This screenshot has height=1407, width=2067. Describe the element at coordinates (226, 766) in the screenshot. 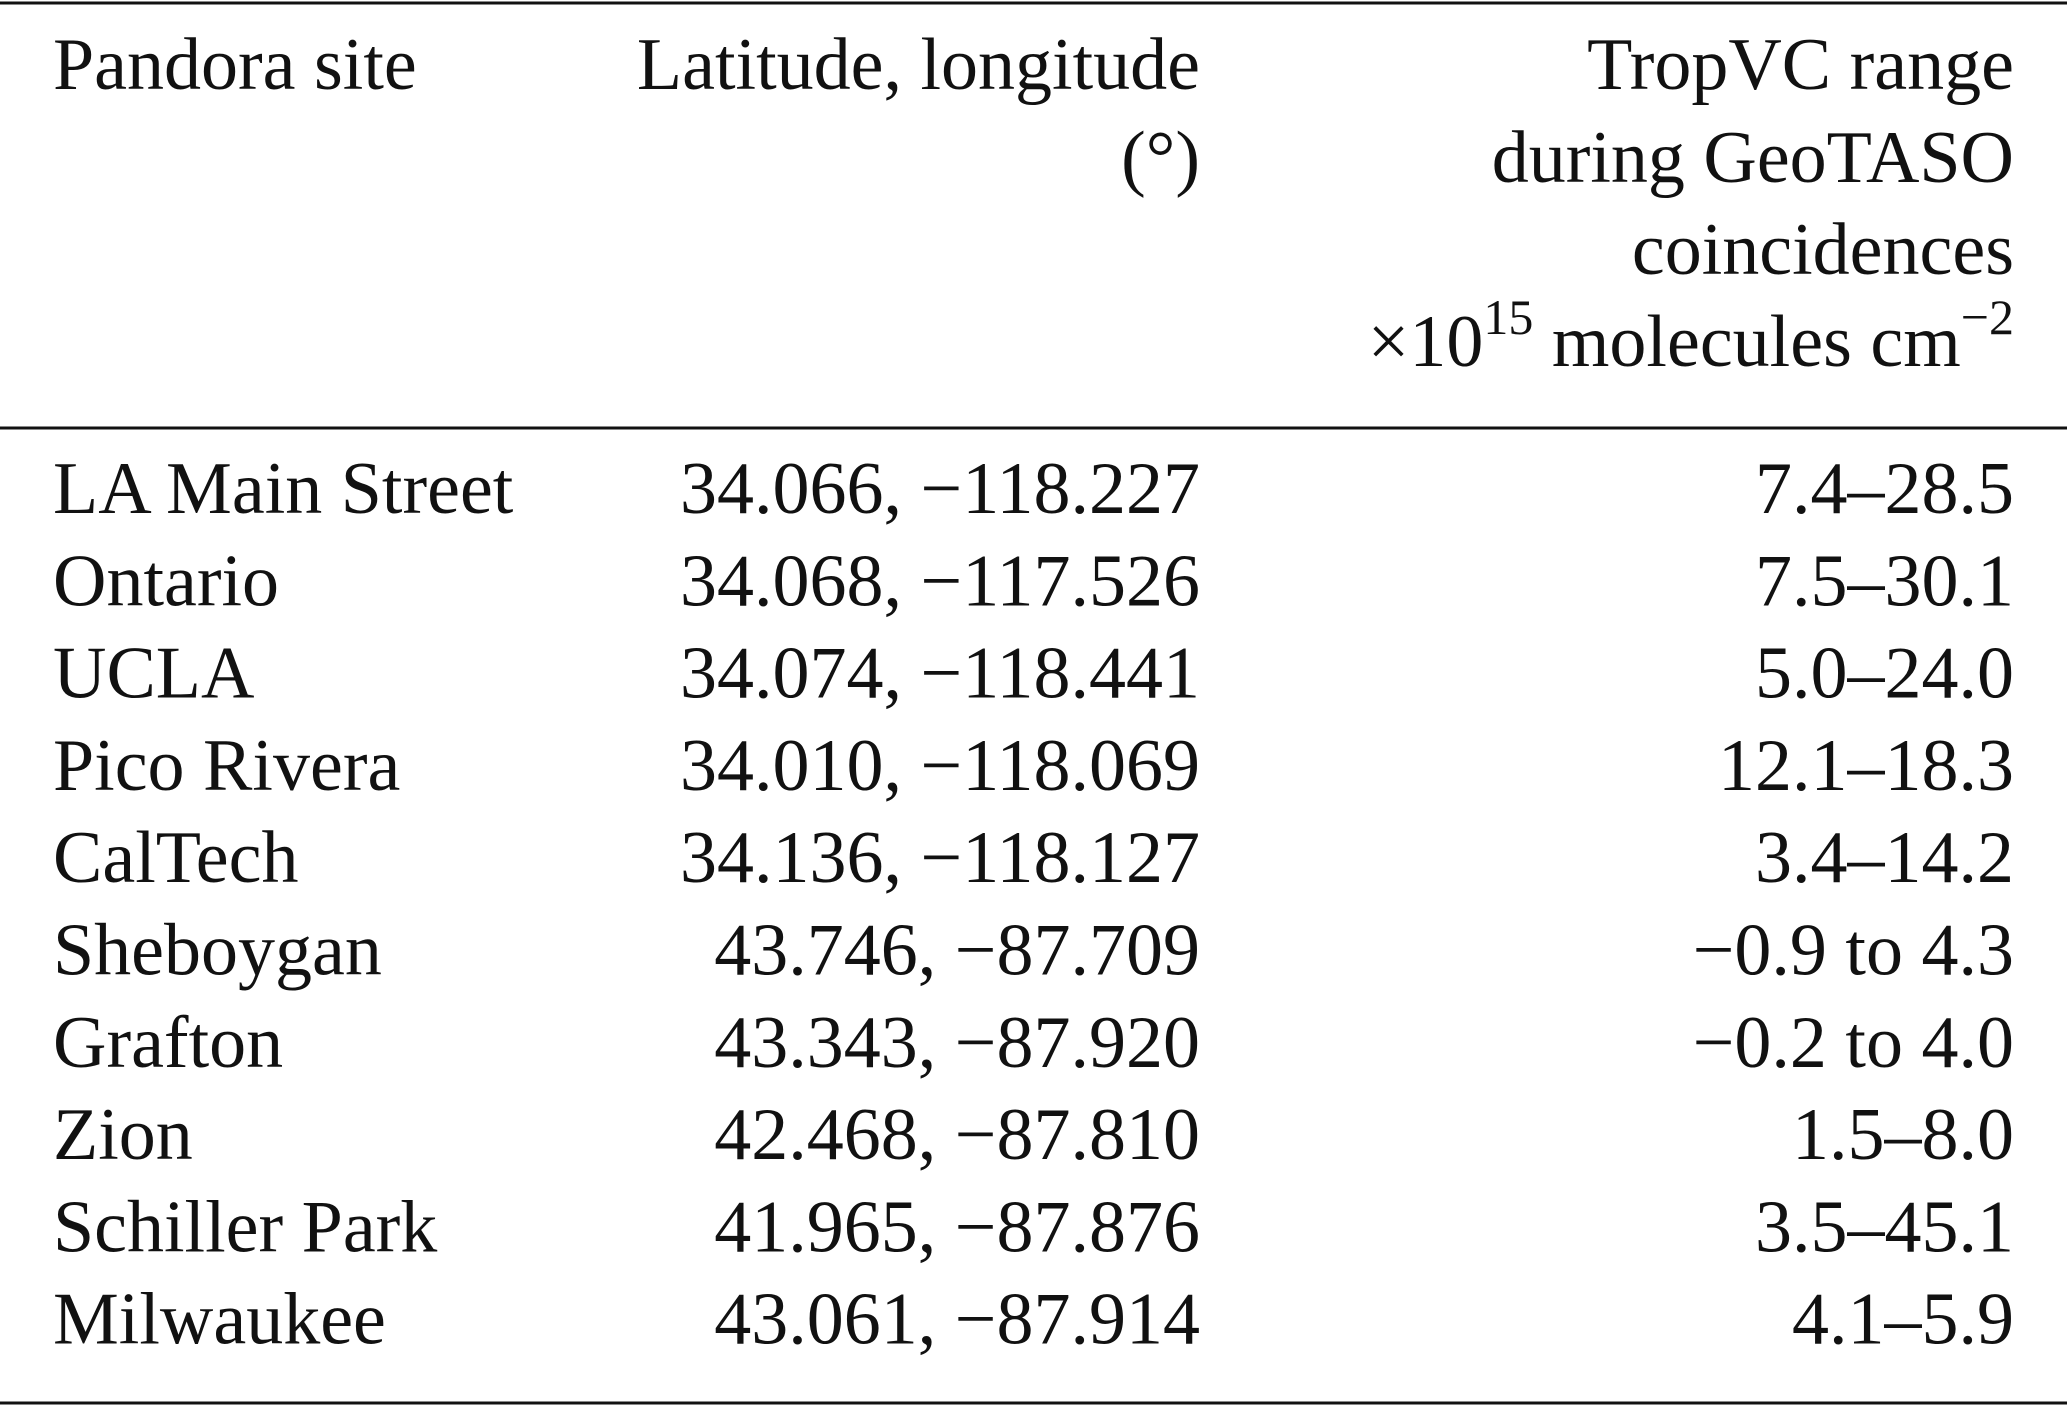

I see `table-cell: Pico Rivera` at that location.